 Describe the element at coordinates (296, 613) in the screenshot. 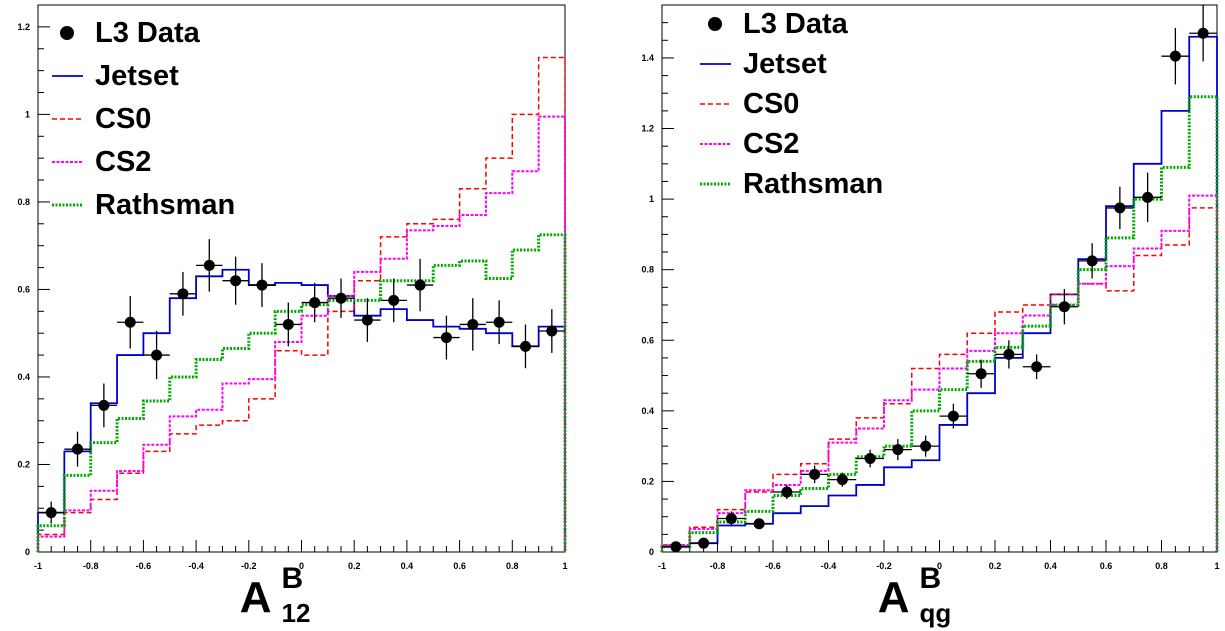

I see `x-label-sub: 12` at that location.